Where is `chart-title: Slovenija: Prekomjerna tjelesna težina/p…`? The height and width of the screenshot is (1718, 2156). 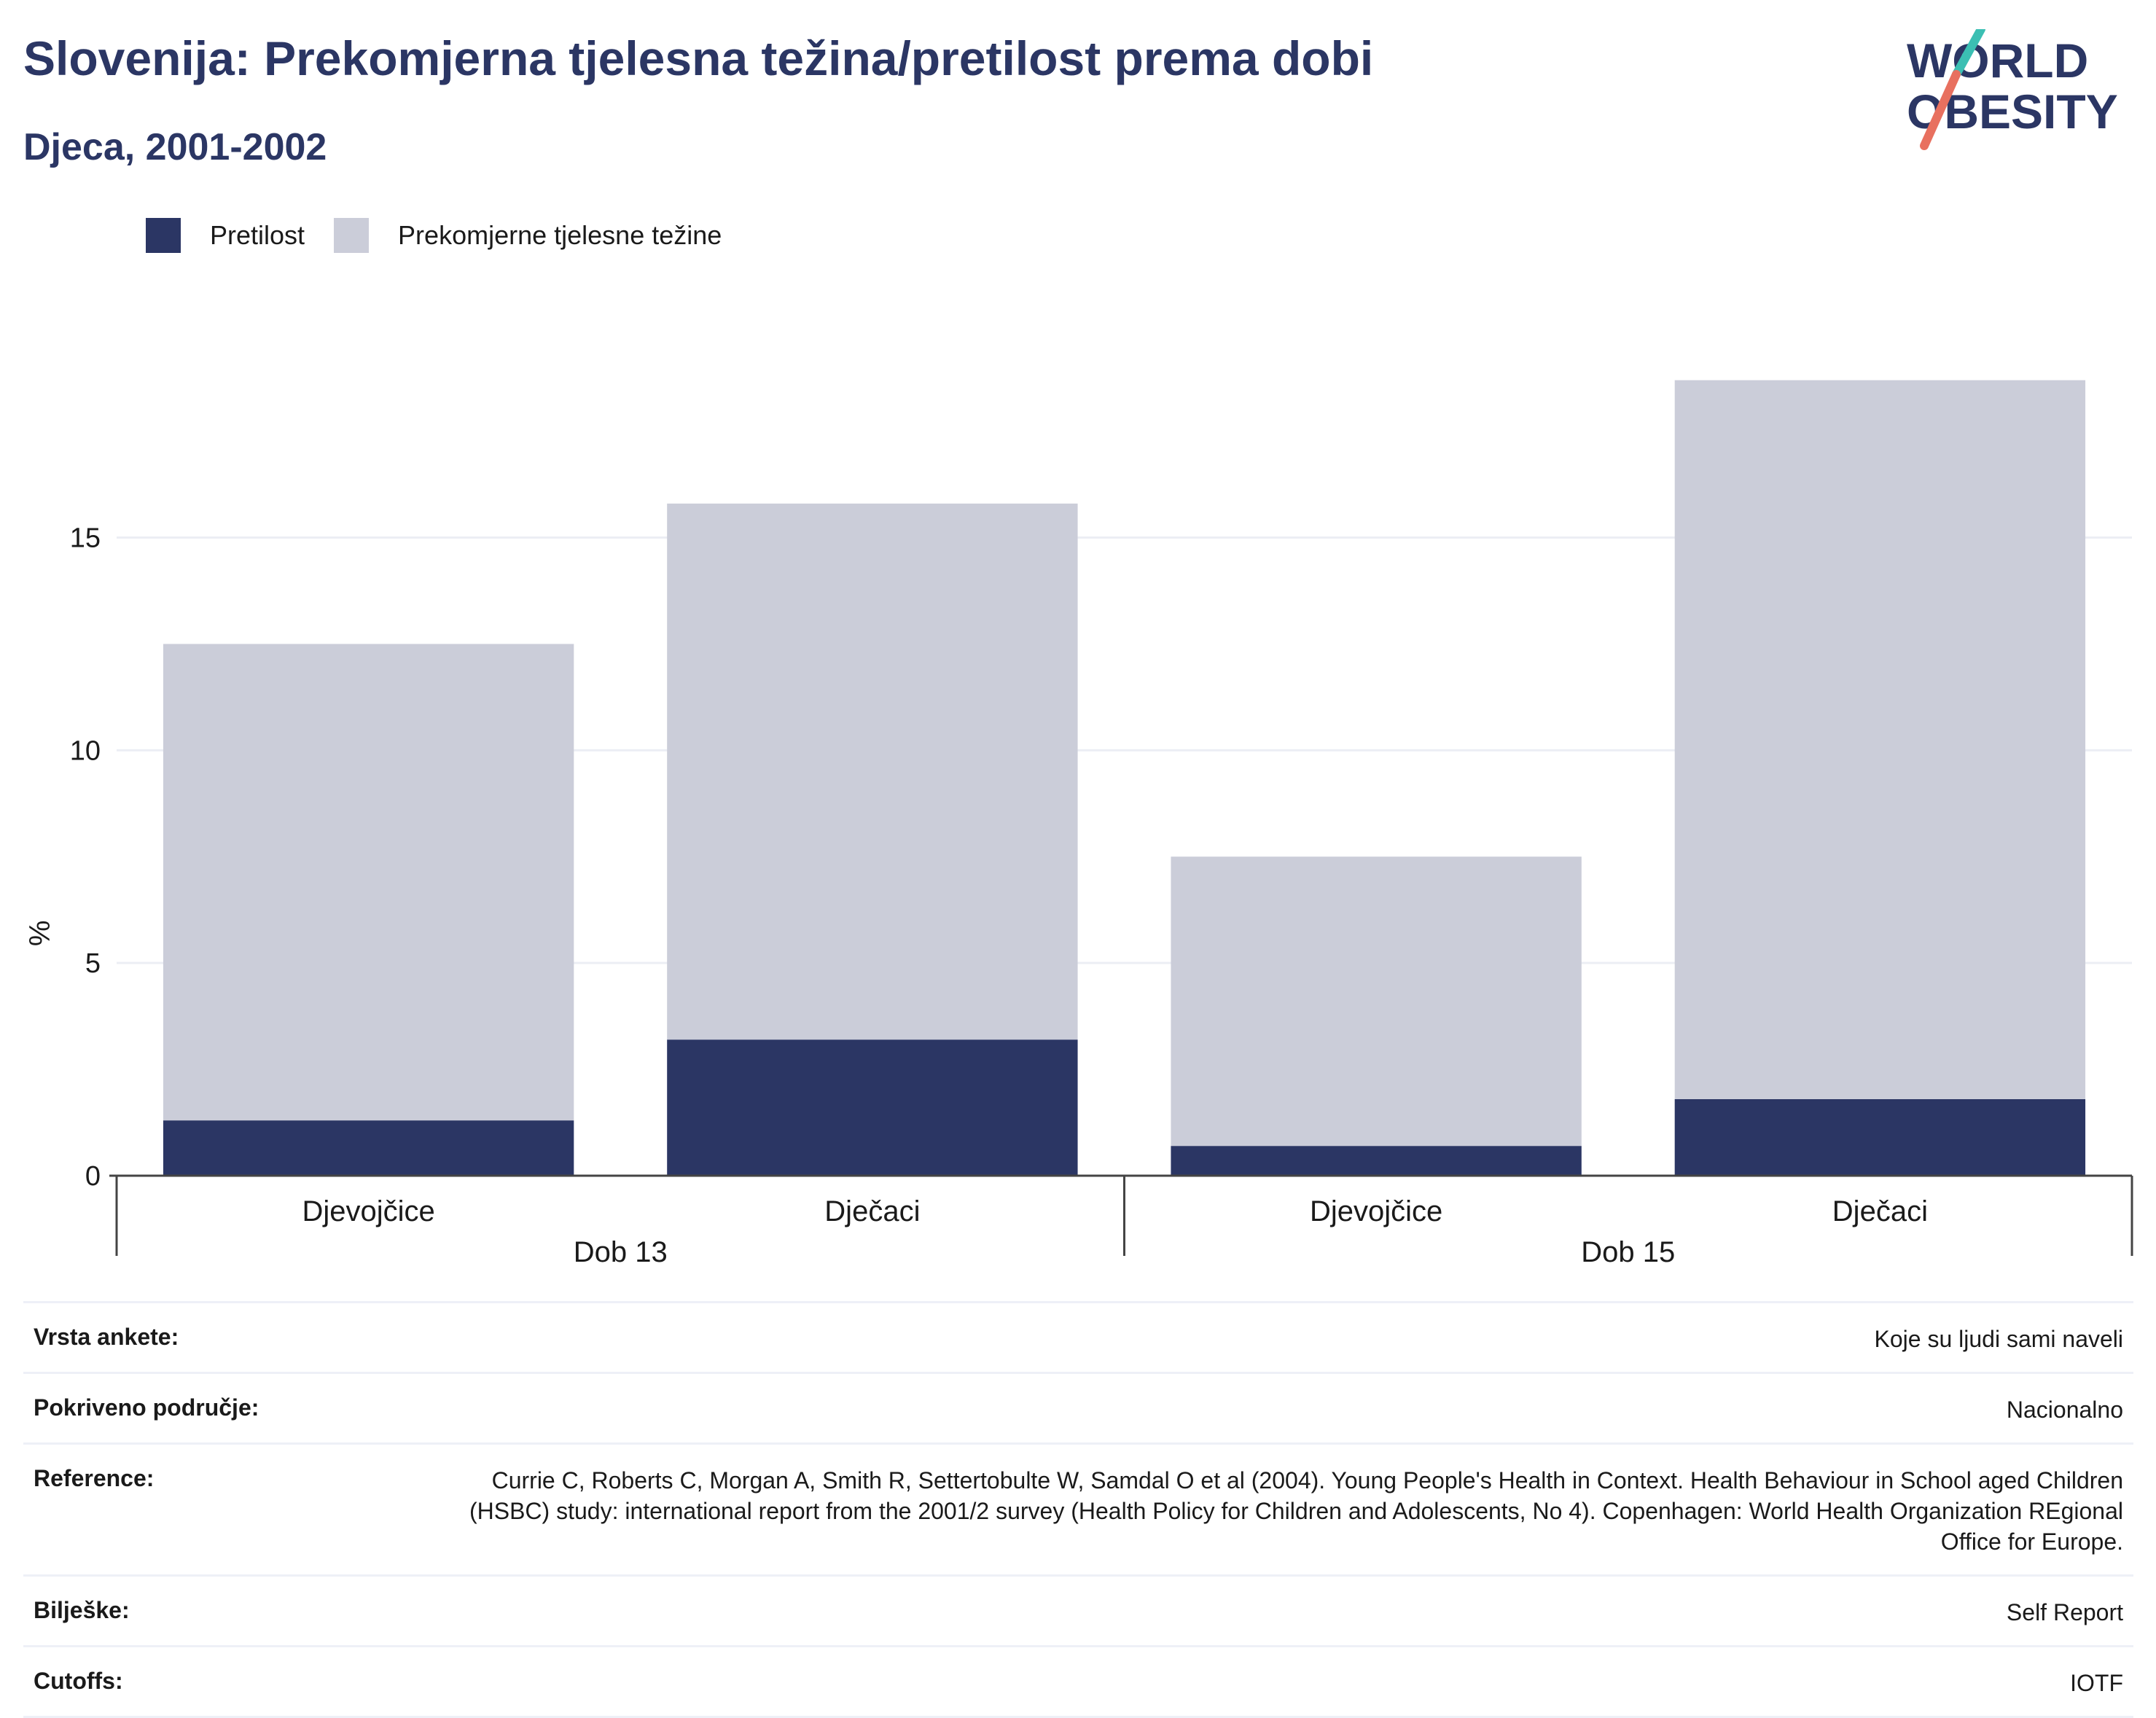 chart-title: Slovenija: Prekomjerna tjelesna težina/p… is located at coordinates (699, 58).